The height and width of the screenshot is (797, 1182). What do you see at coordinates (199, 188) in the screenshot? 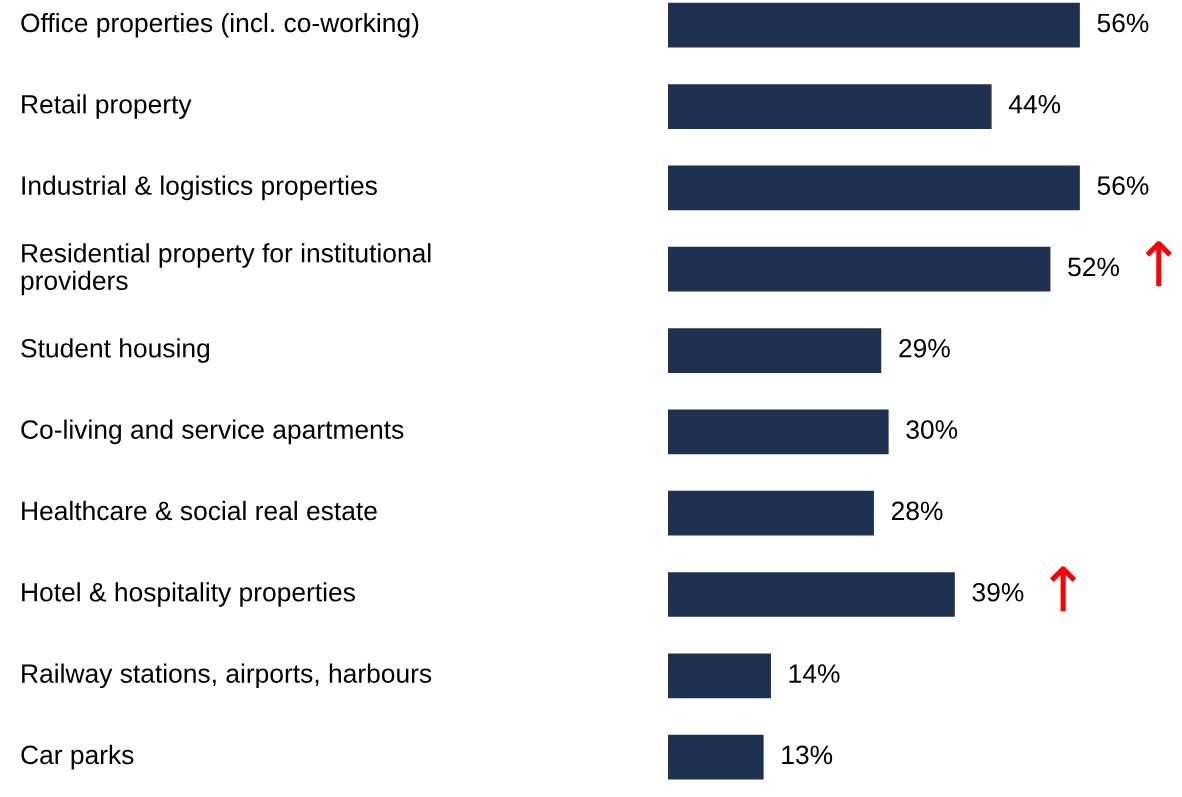
I see `y-tick-label: Industrial & logistics properties` at bounding box center [199, 188].